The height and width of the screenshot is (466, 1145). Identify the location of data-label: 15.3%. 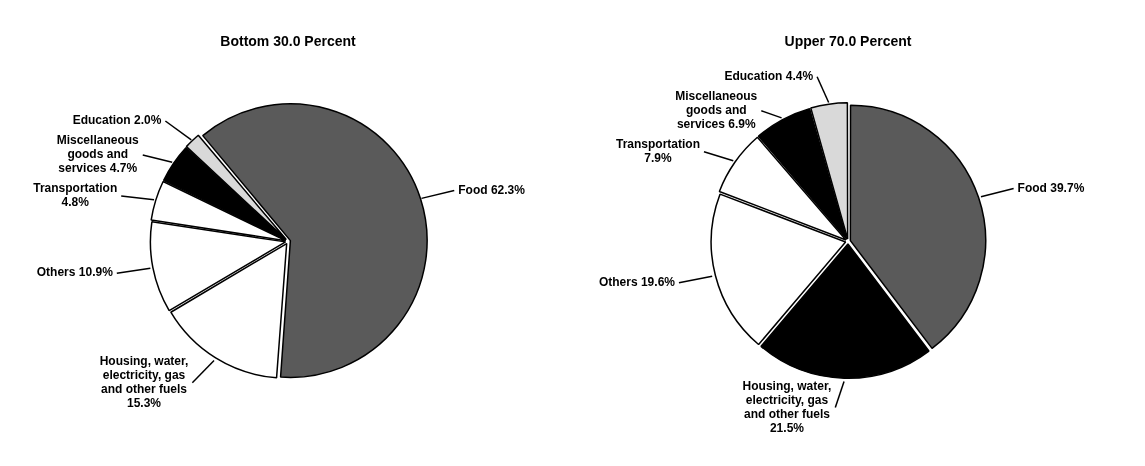
(144, 402).